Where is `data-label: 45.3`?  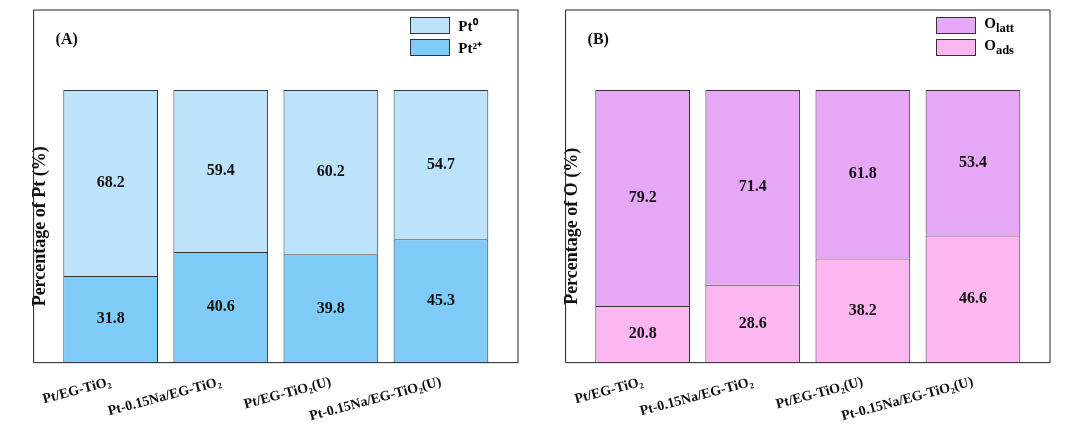 data-label: 45.3 is located at coordinates (440, 300).